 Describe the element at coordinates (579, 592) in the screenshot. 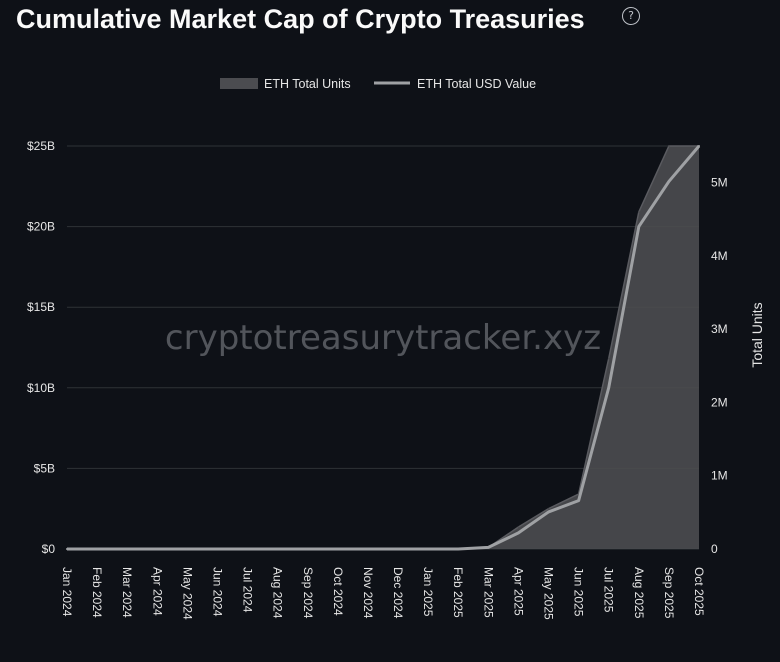

I see `x-tick-label: Jun 2025` at that location.